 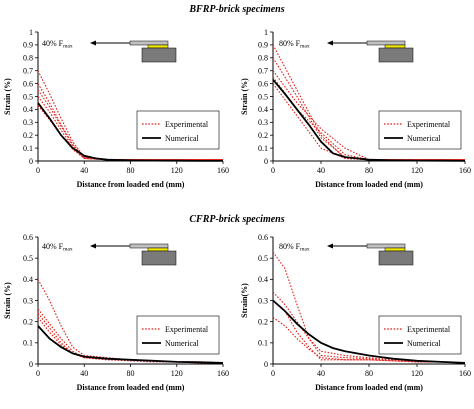 What do you see at coordinates (237, 9) in the screenshot?
I see `section-title-bfrp: BFRP-brick specimens` at bounding box center [237, 9].